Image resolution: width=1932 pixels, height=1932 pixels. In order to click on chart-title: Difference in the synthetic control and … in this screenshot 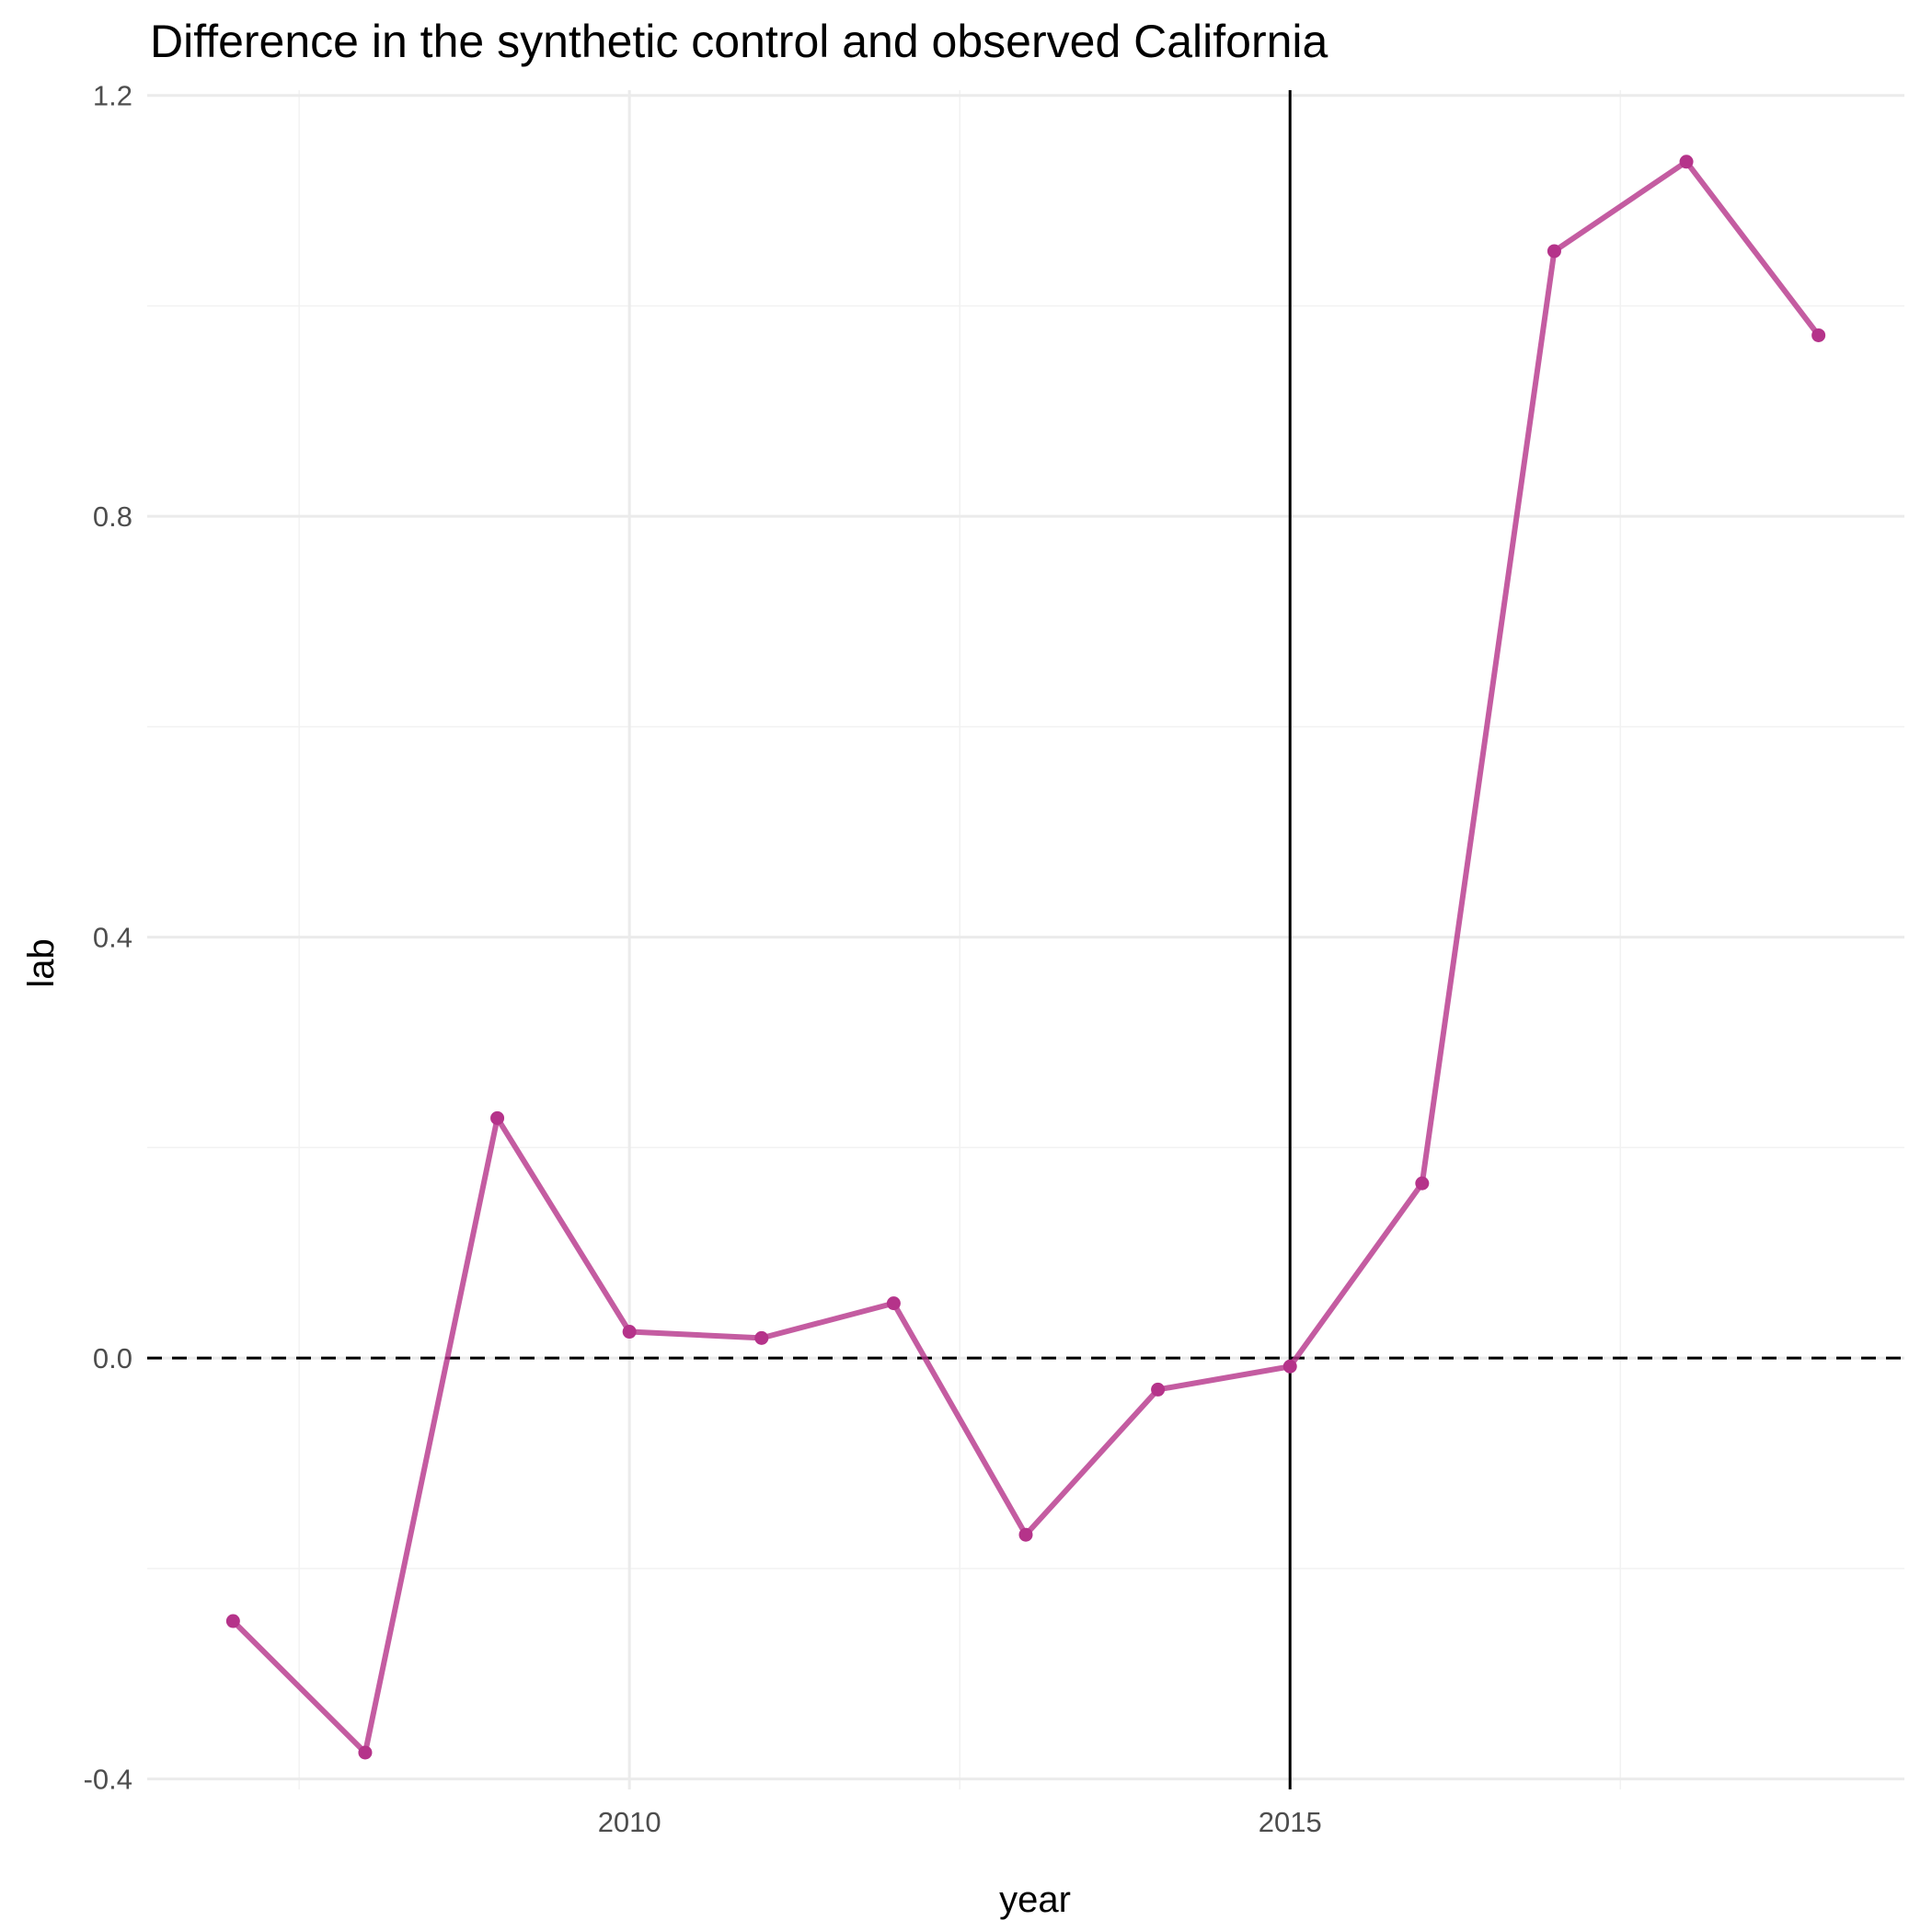, I will do `click(739, 41)`.